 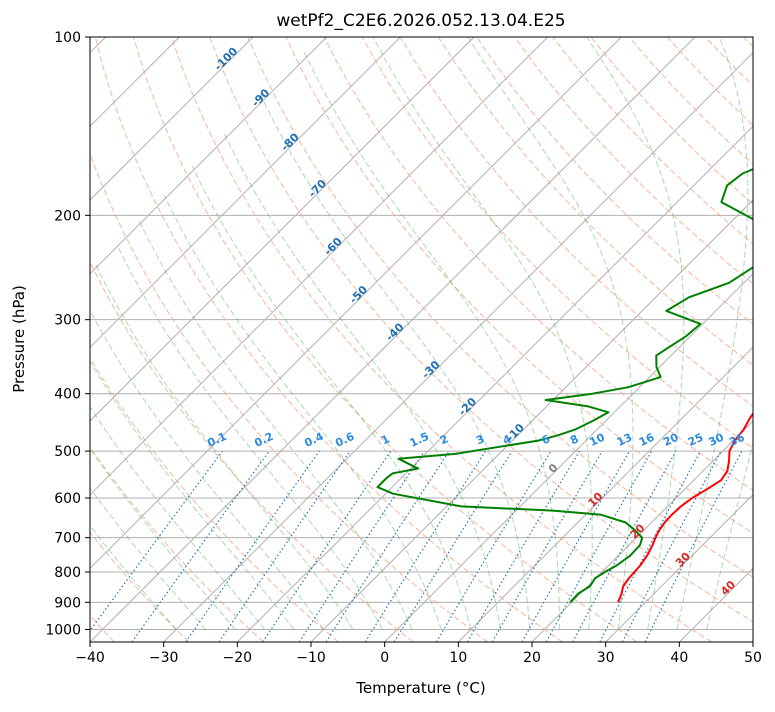 What do you see at coordinates (164, 658) in the screenshot?
I see `x-tick-label: −30` at bounding box center [164, 658].